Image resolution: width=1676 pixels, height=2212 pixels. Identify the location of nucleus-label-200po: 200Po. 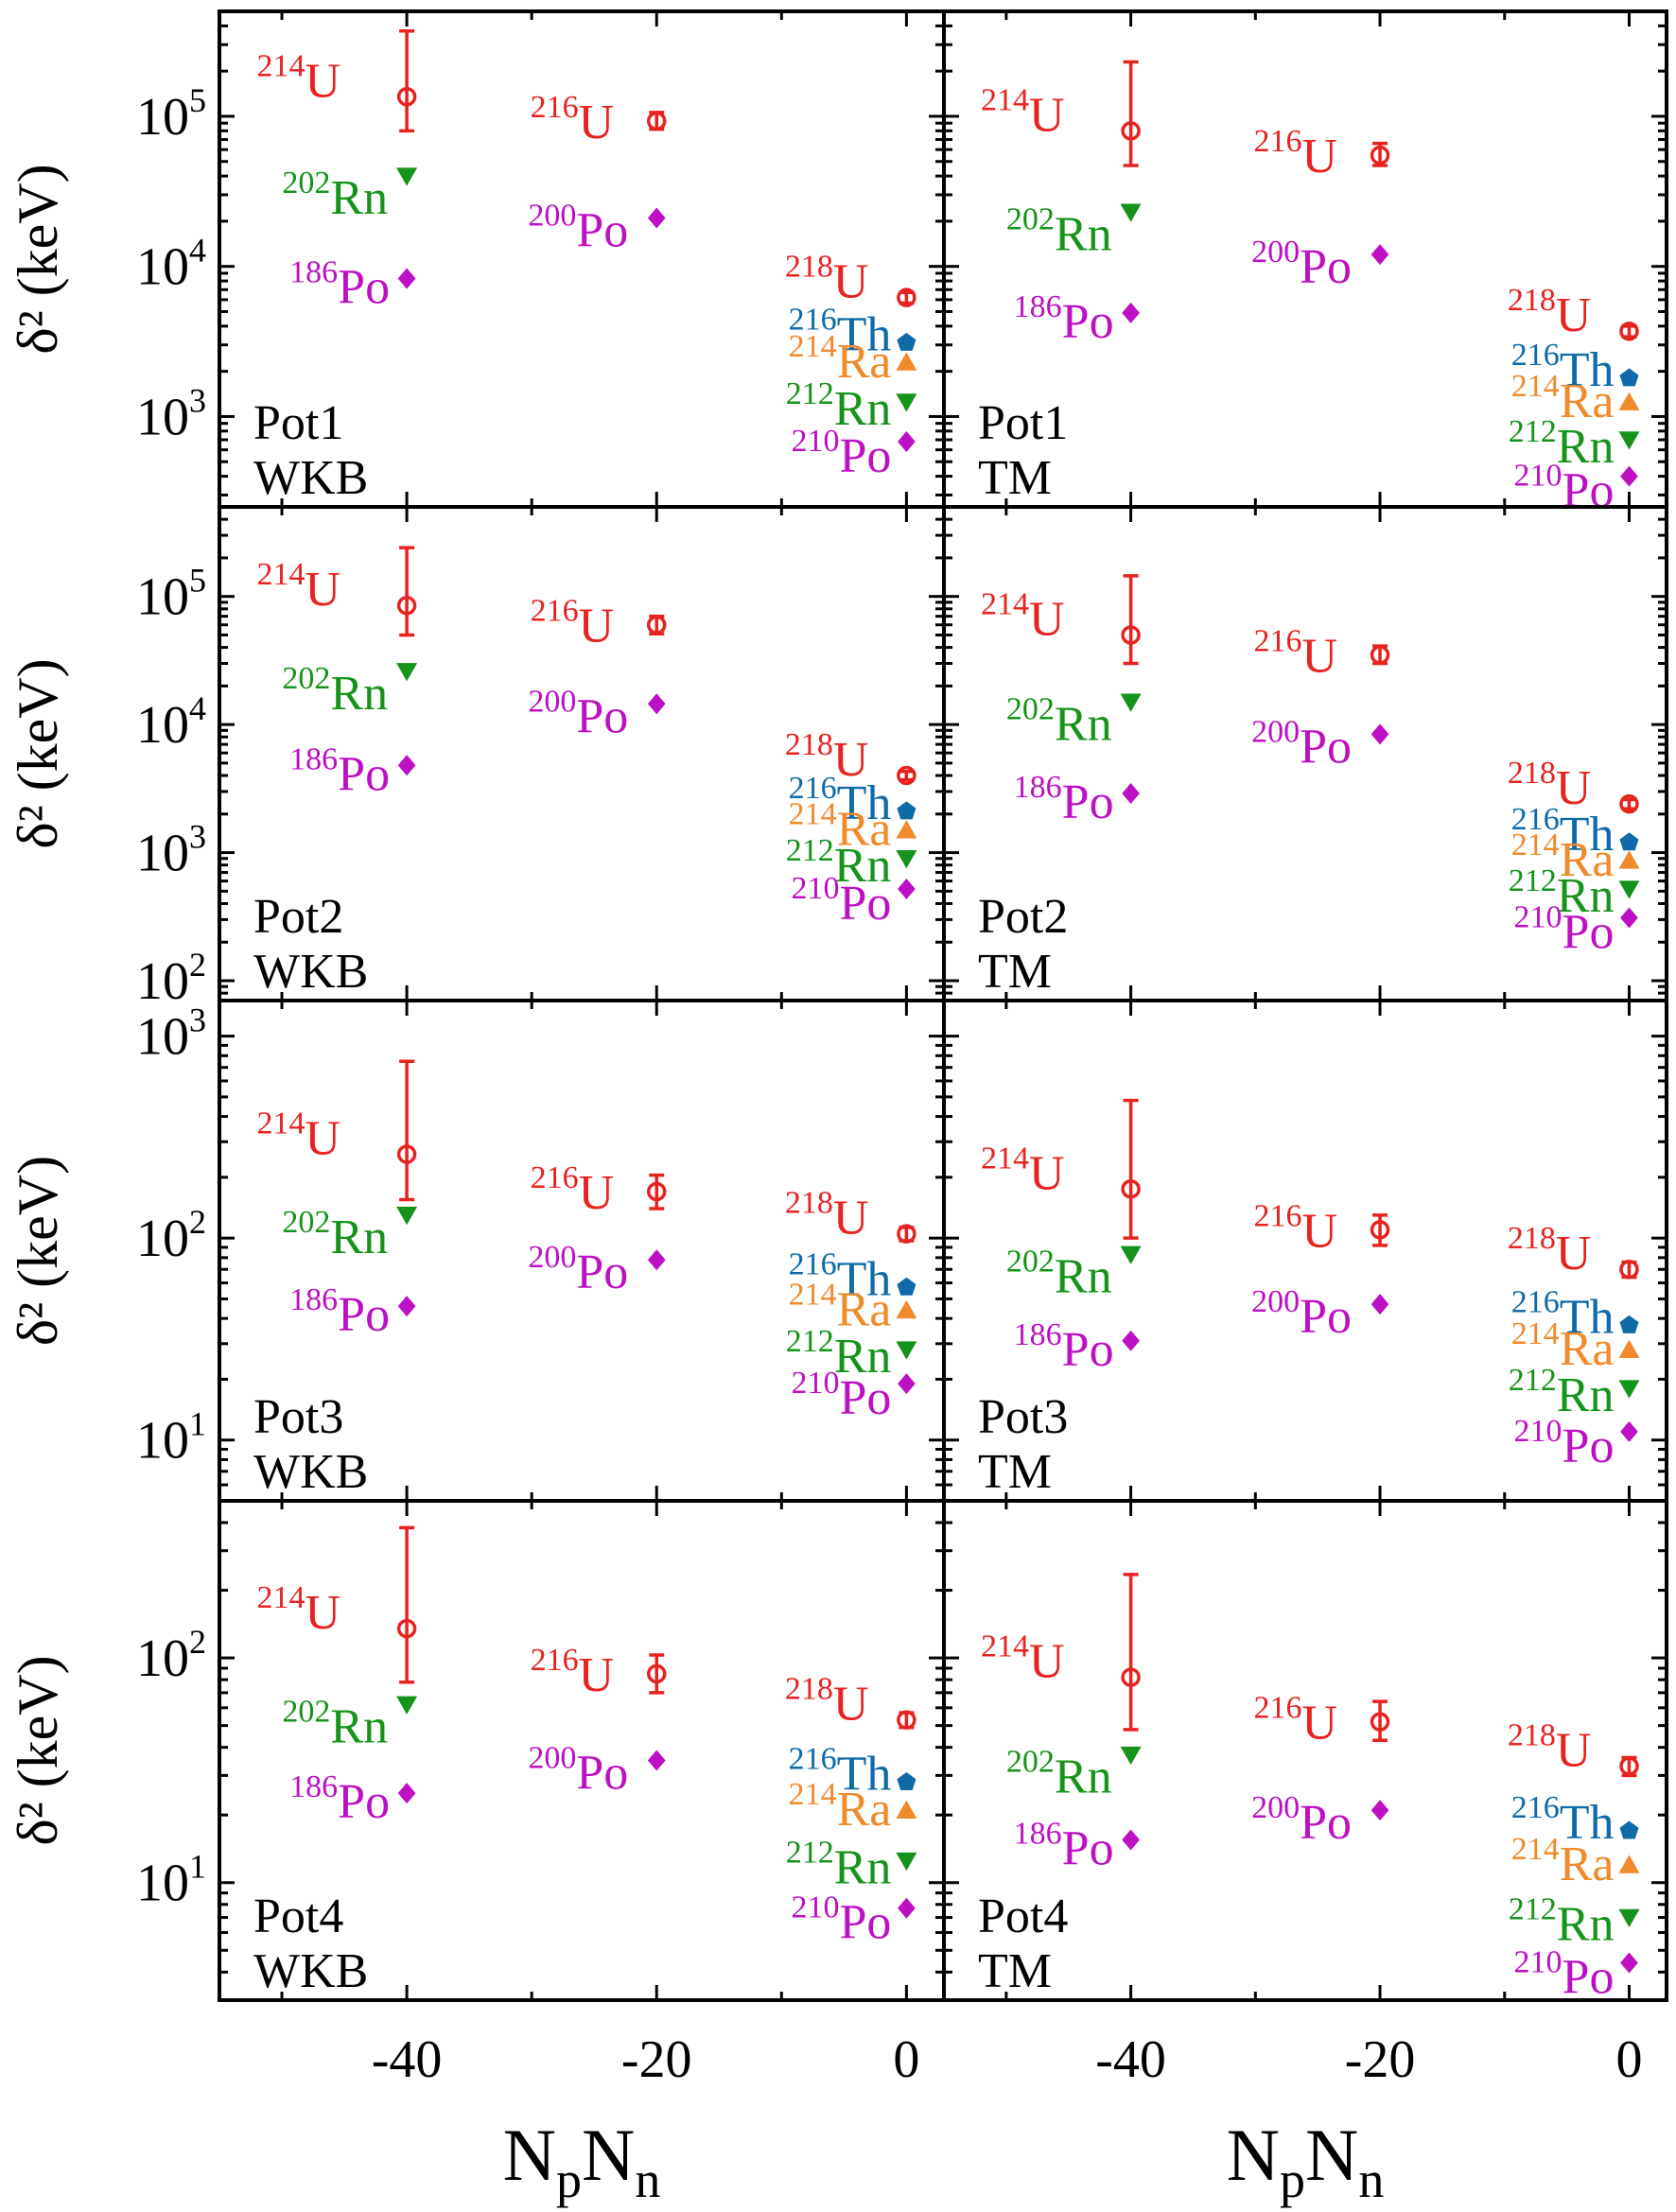
(578, 1770).